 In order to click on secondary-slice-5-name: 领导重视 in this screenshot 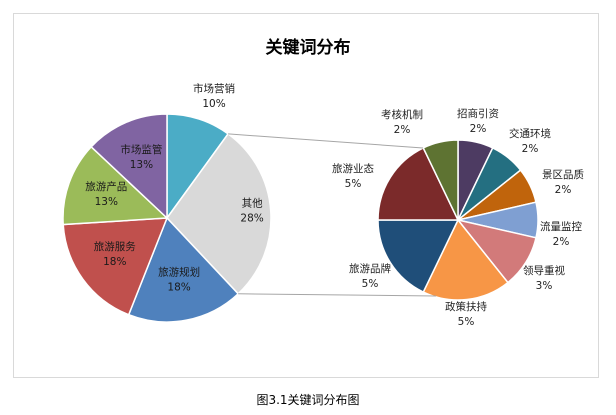, I will do `click(544, 270)`.